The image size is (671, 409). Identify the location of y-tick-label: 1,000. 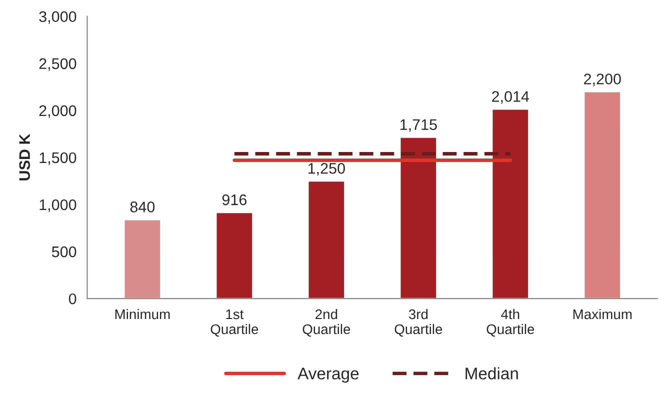
(58, 205).